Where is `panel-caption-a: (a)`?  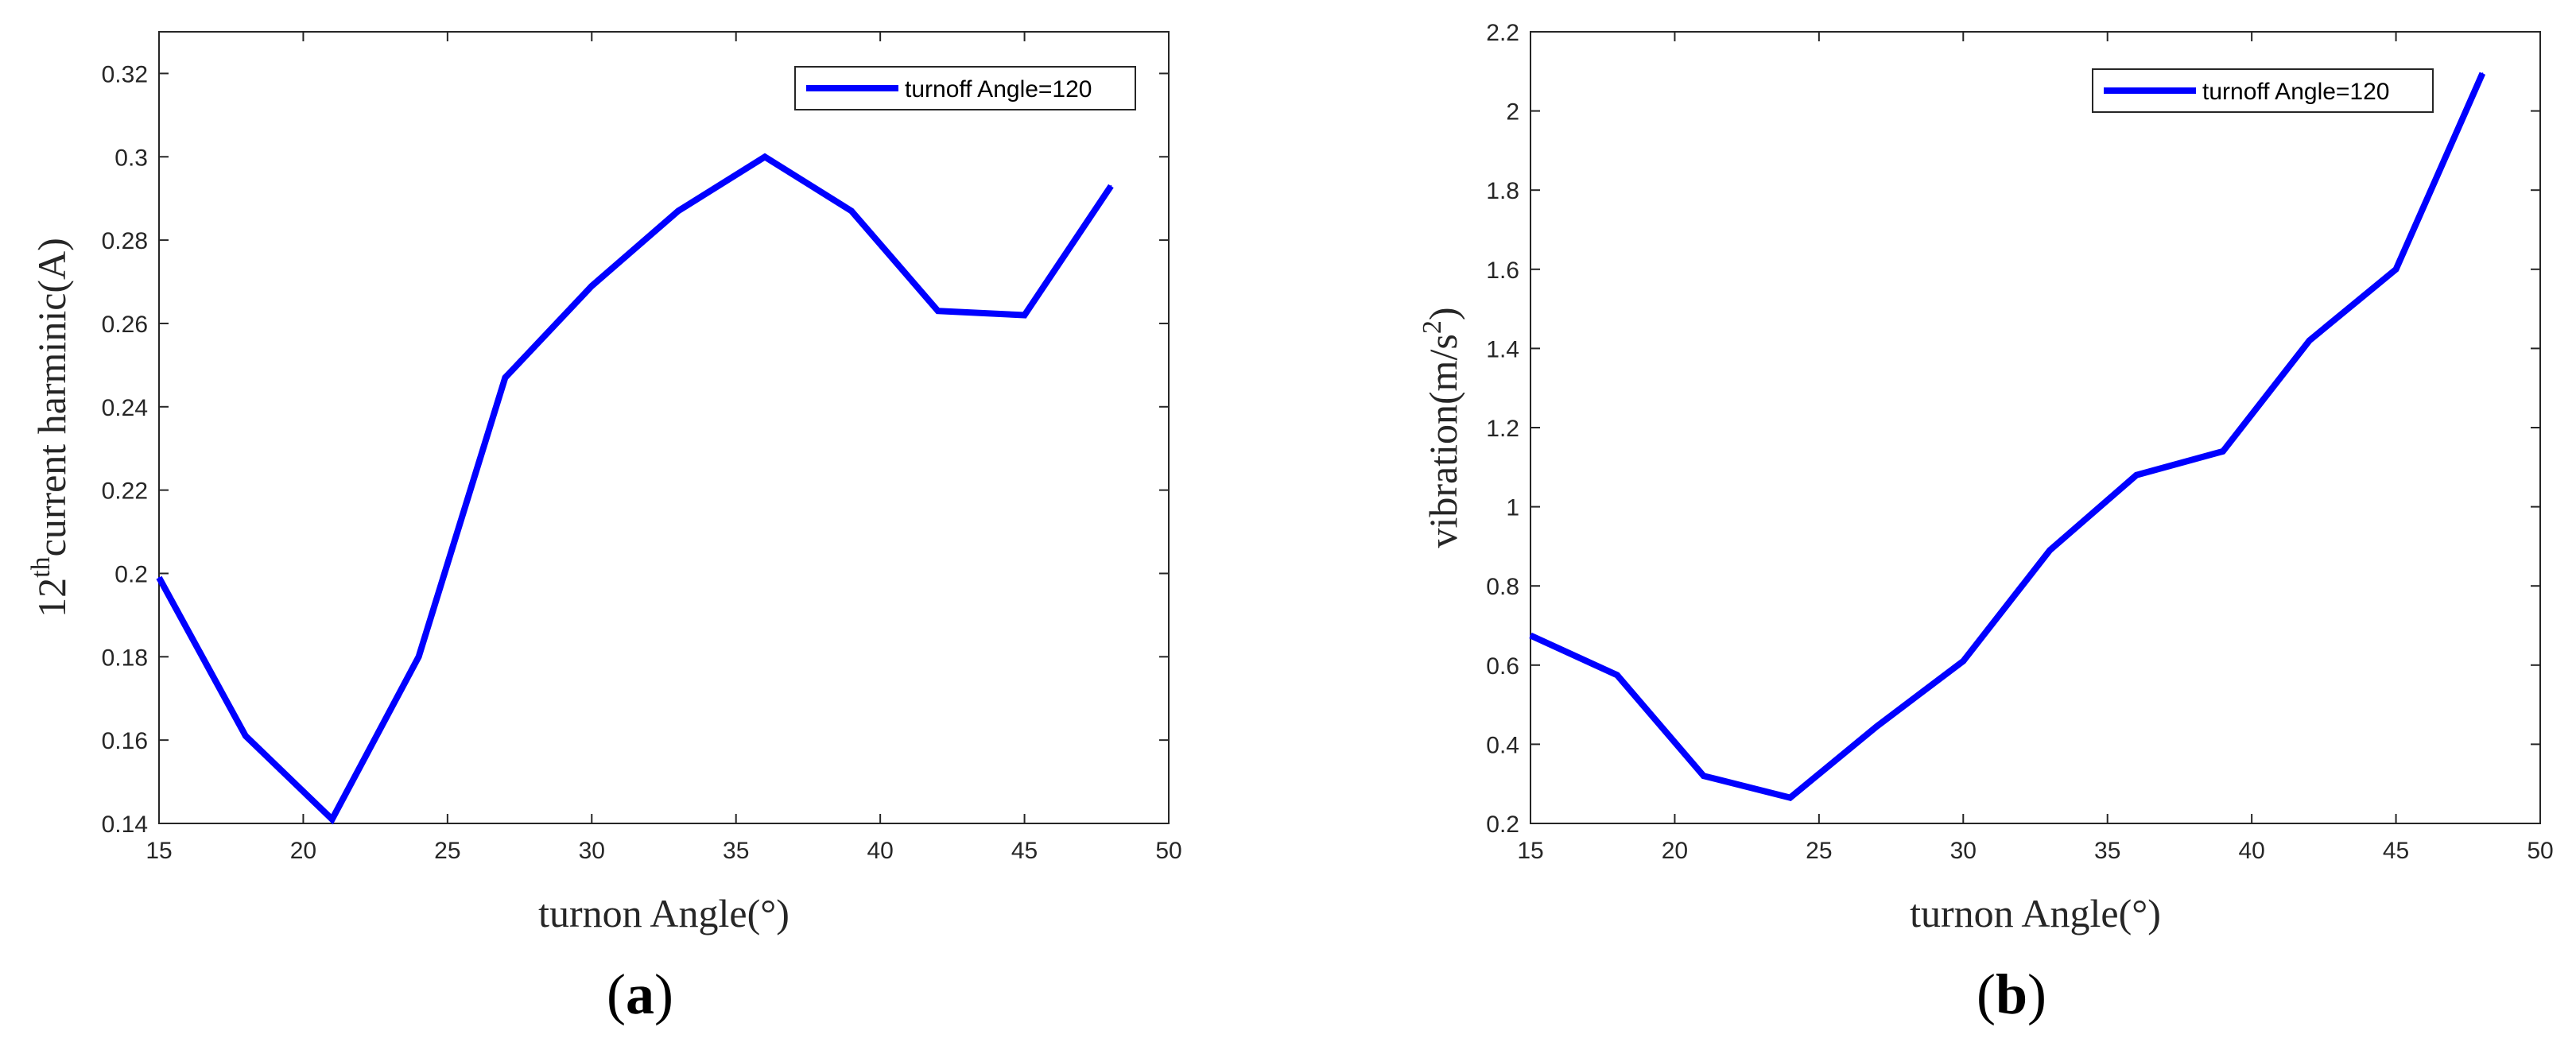
panel-caption-a: (a) is located at coordinates (640, 994).